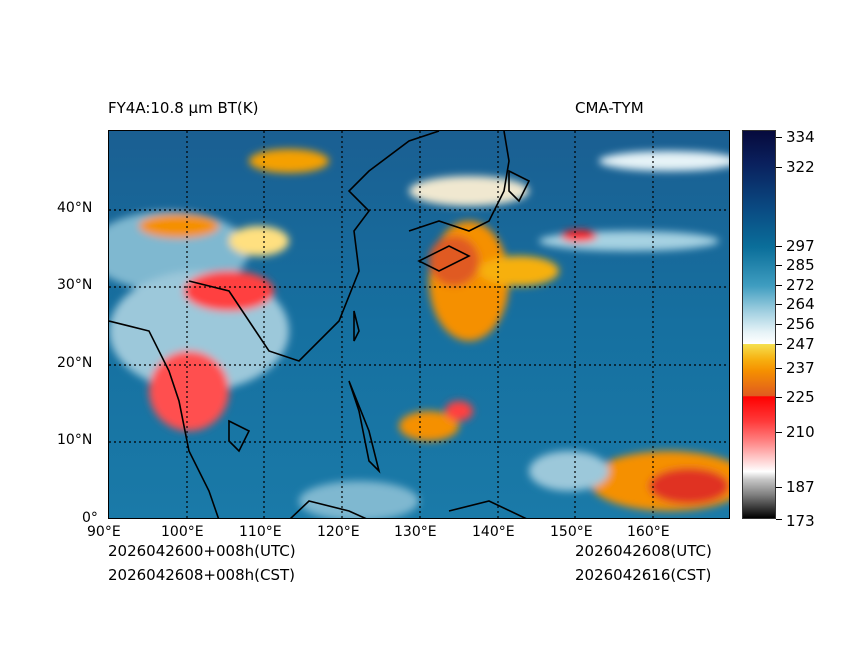 This screenshot has width=860, height=645. I want to click on x-tick-label: 100°E, so click(182, 532).